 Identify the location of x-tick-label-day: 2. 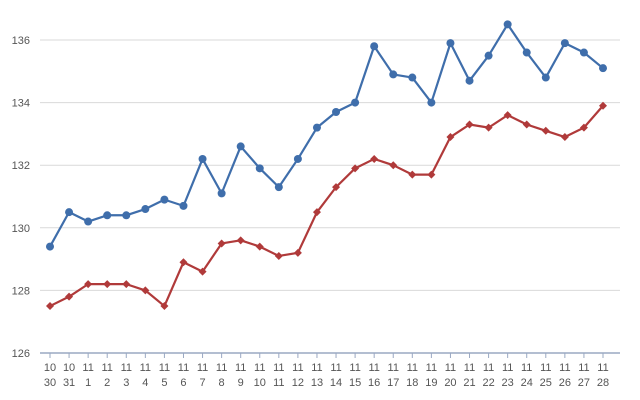
(107, 383).